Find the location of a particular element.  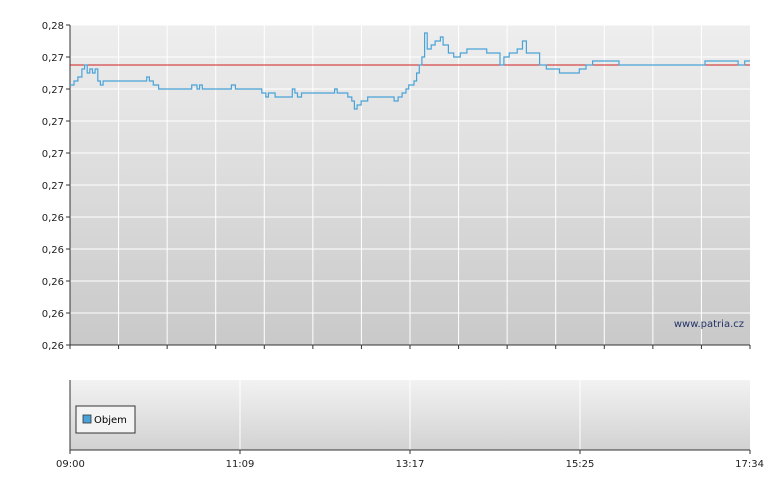

x-tick-label: 15:25 is located at coordinates (580, 464).